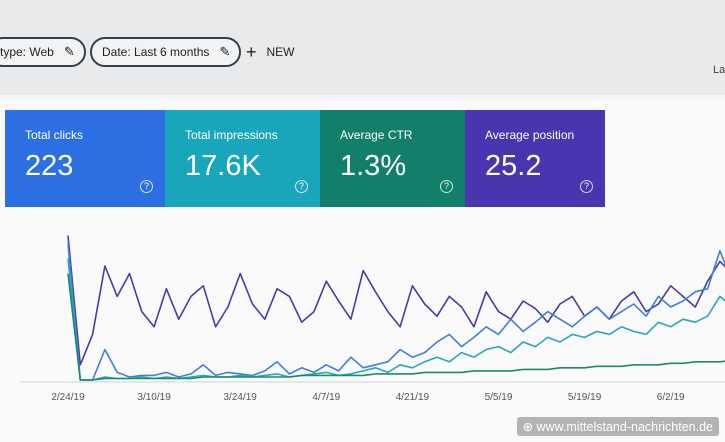 This screenshot has width=725, height=442. Describe the element at coordinates (49, 166) in the screenshot. I see `metric-value: 223` at that location.